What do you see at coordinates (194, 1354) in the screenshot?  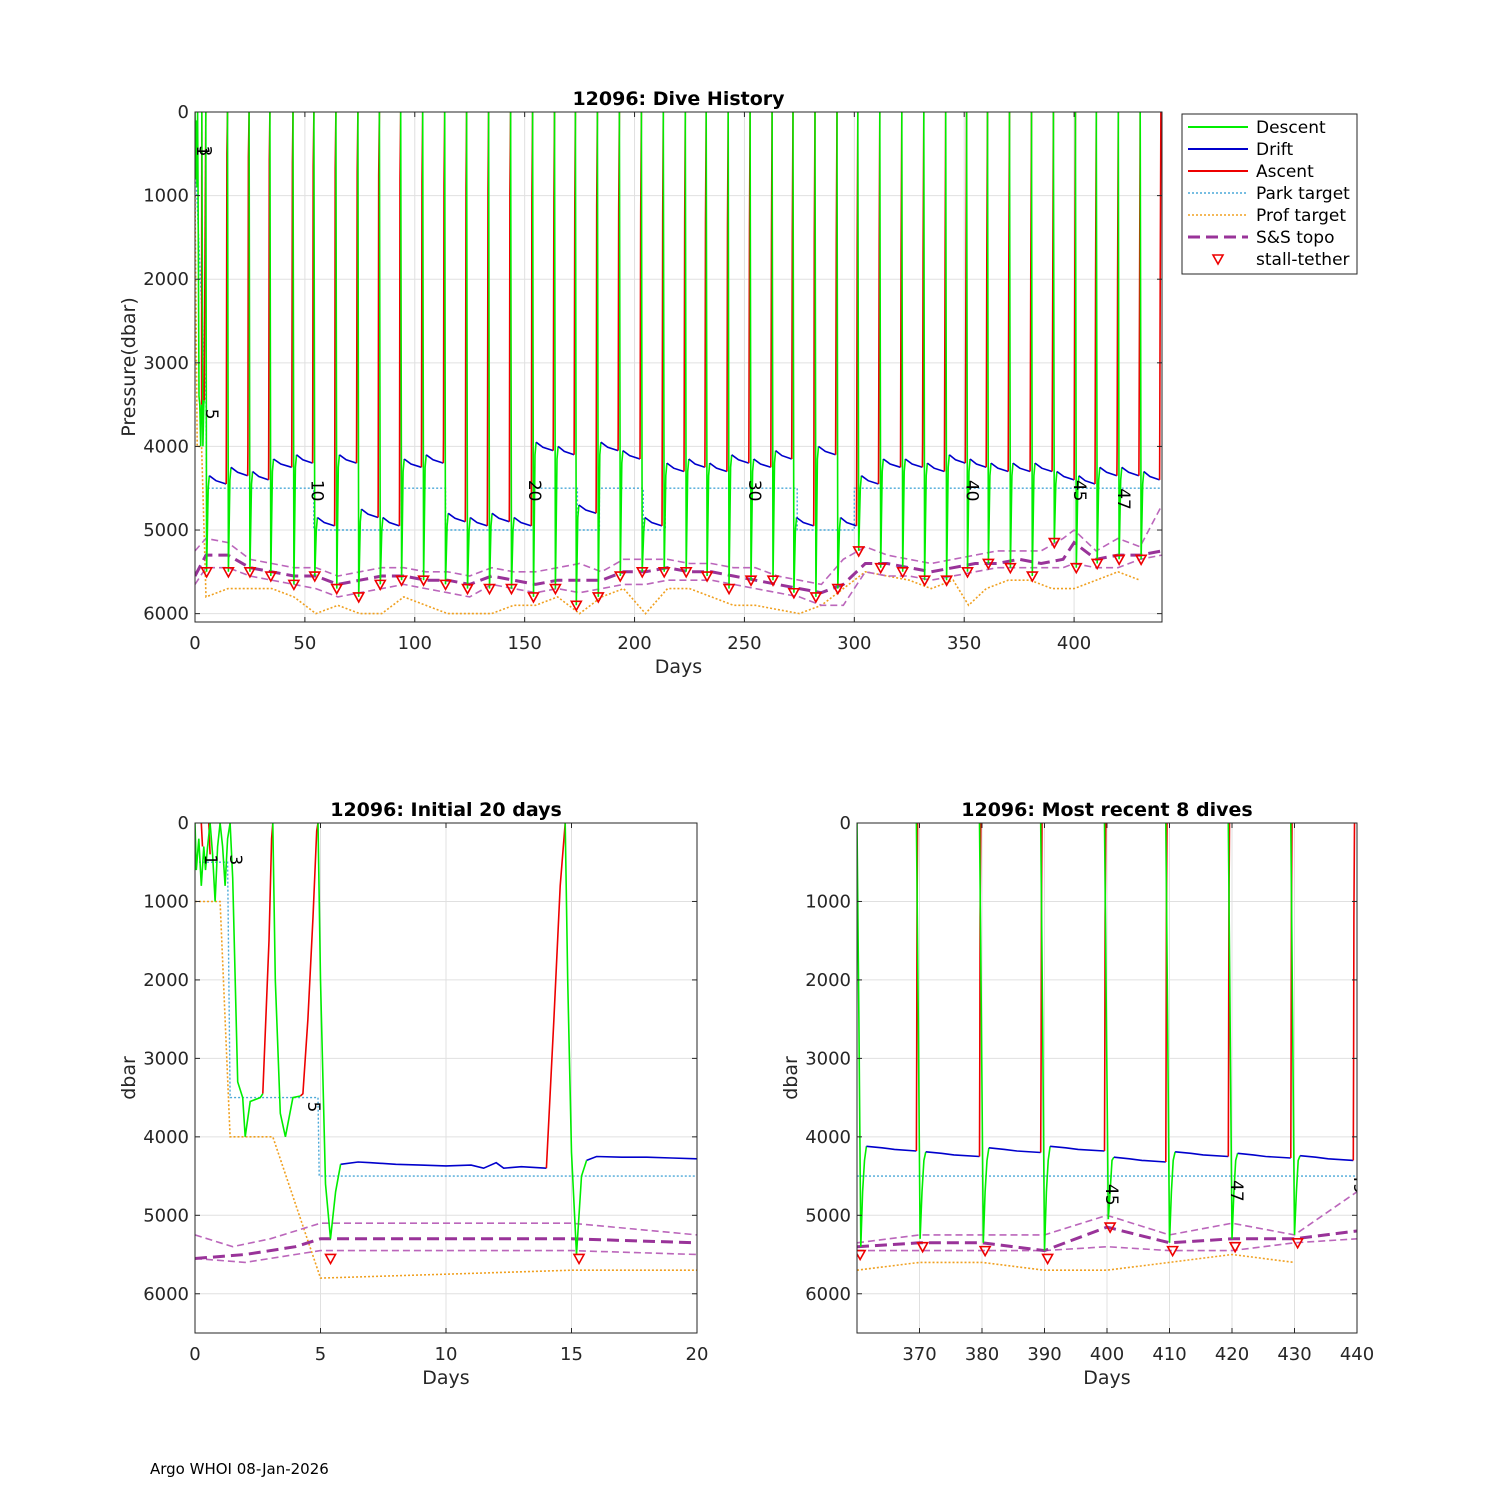 I see `x-tick-label: 0` at bounding box center [194, 1354].